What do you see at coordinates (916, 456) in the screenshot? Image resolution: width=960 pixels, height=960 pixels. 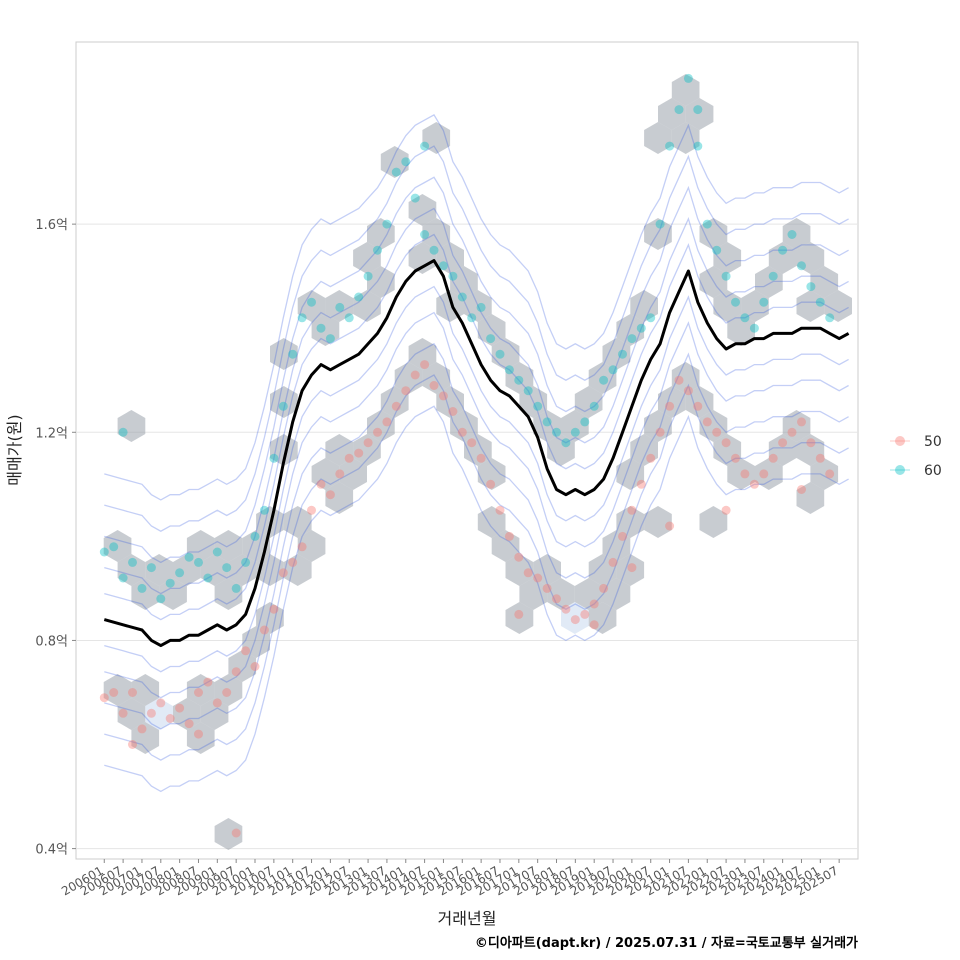 I see `legend: 50 60` at bounding box center [916, 456].